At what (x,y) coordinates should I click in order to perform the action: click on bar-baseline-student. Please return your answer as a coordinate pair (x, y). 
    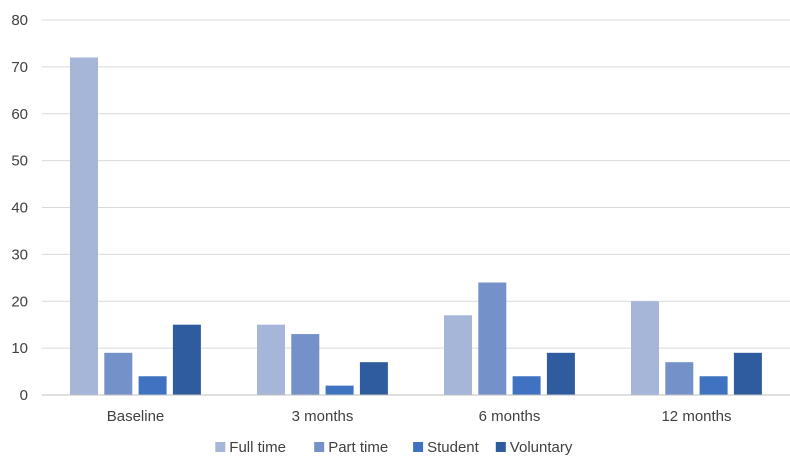
    Looking at the image, I should click on (152, 385).